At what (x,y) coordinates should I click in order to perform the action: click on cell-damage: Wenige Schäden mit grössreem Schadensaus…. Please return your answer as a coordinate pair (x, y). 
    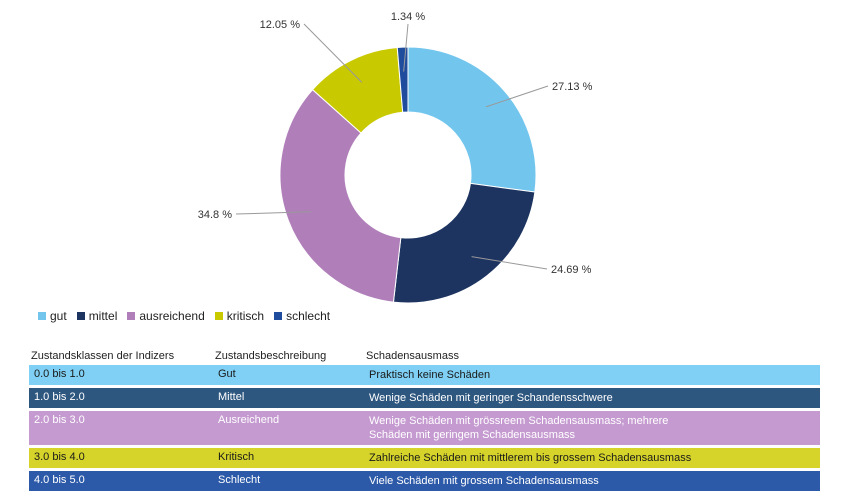
    Looking at the image, I should click on (594, 428).